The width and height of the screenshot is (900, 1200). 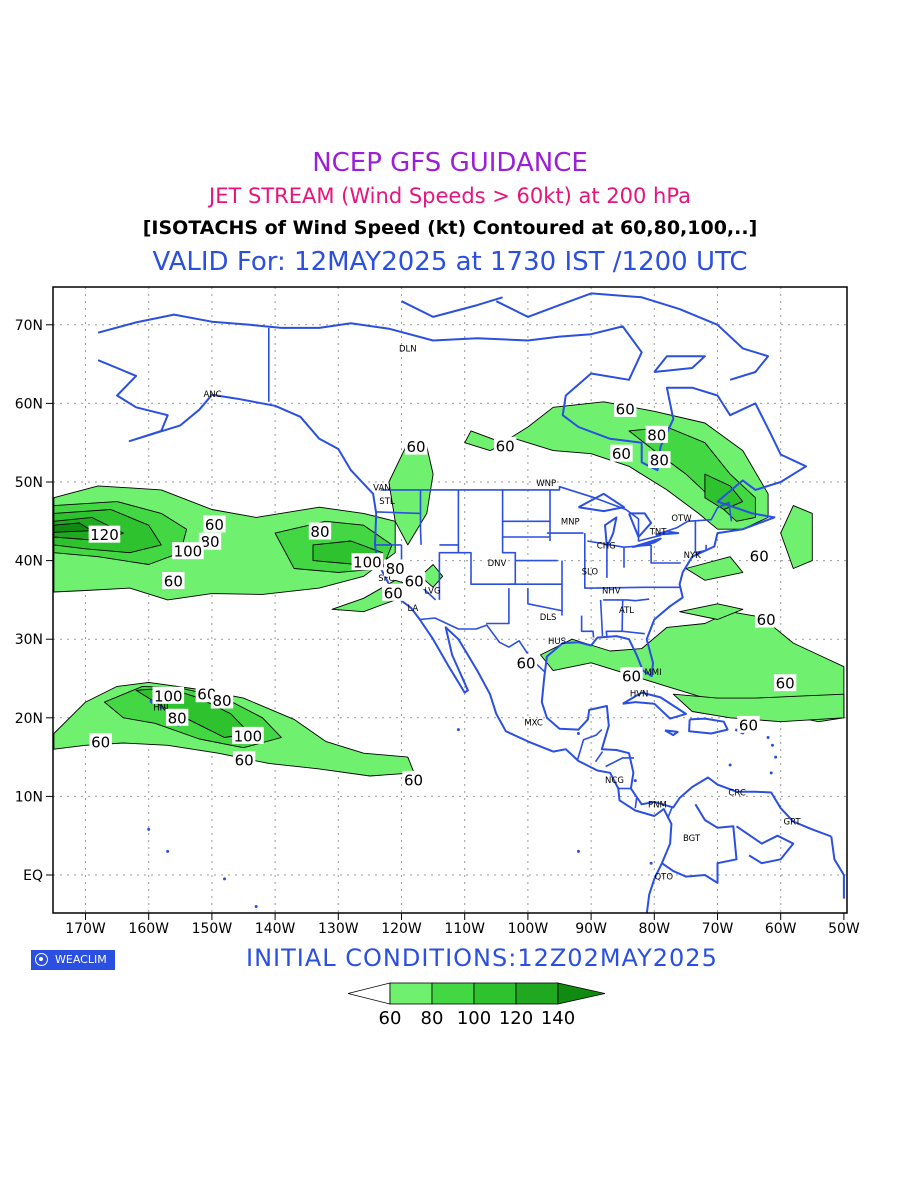 I want to click on city-label: GRT, so click(x=793, y=823).